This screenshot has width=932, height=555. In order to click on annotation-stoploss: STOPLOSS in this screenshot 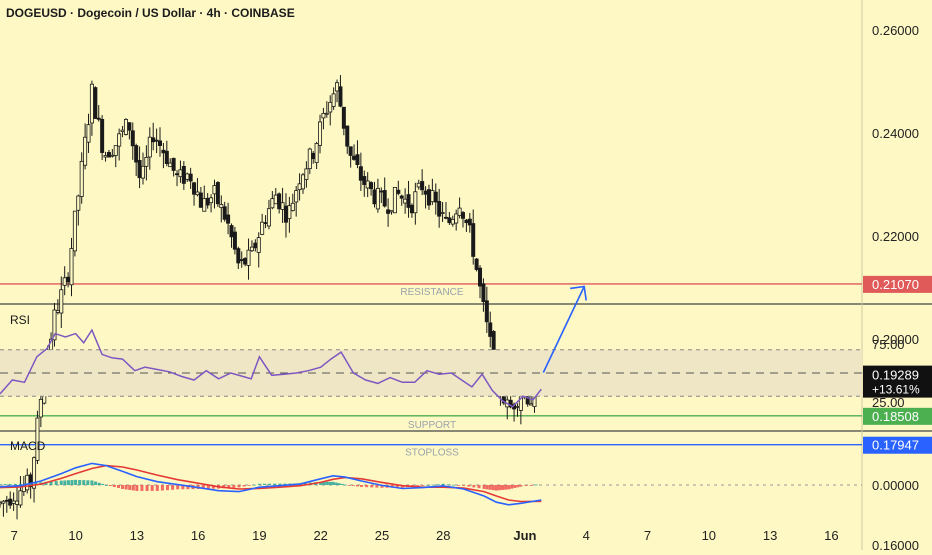, I will do `click(432, 453)`.